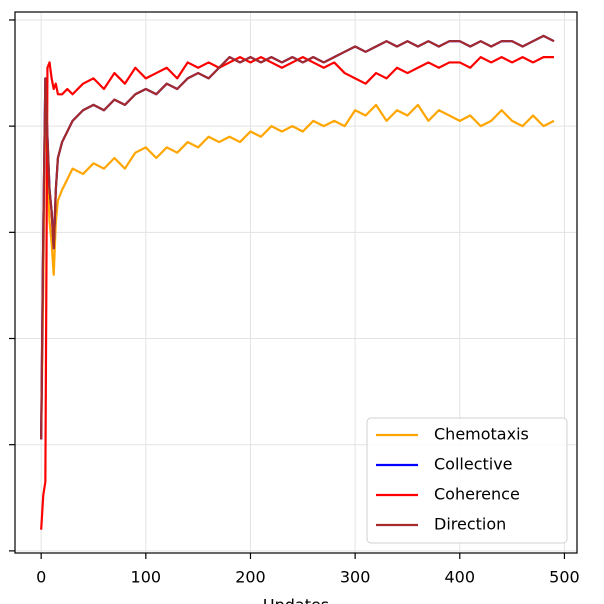  What do you see at coordinates (41, 577) in the screenshot?
I see `x-tick-label: 0` at bounding box center [41, 577].